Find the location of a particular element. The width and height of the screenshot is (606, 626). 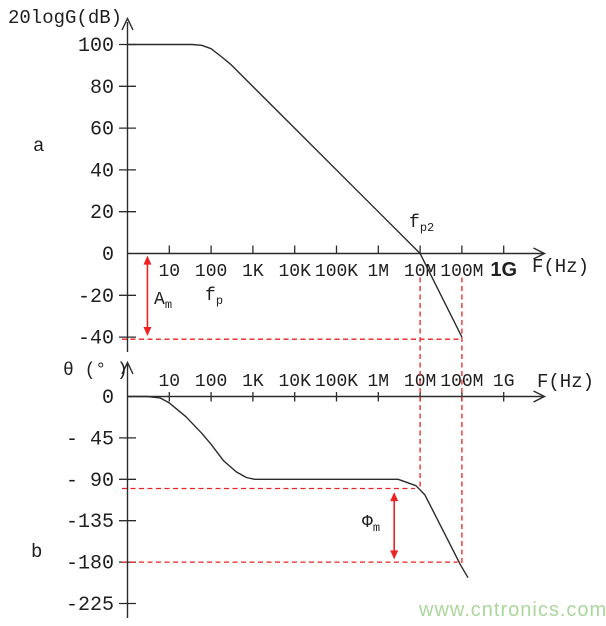

y-tick-label: 60 is located at coordinates (102, 130).